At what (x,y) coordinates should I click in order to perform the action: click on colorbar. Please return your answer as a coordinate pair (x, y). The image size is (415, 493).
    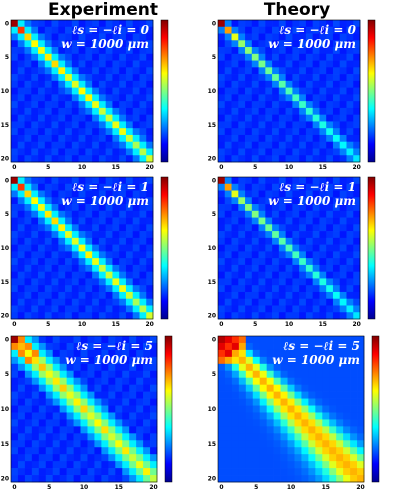
    Looking at the image, I should click on (164, 91).